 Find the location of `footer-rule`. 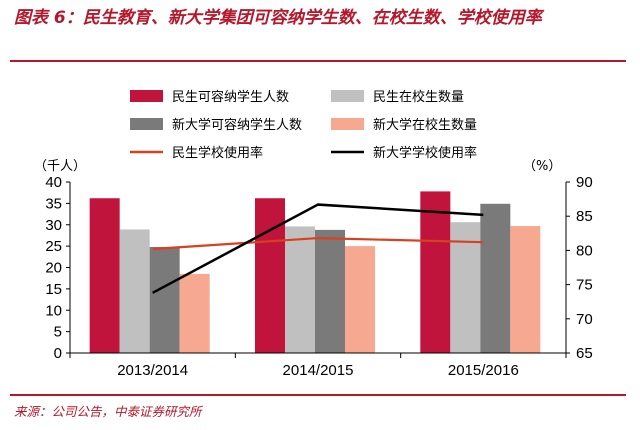

footer-rule is located at coordinates (318, 395).